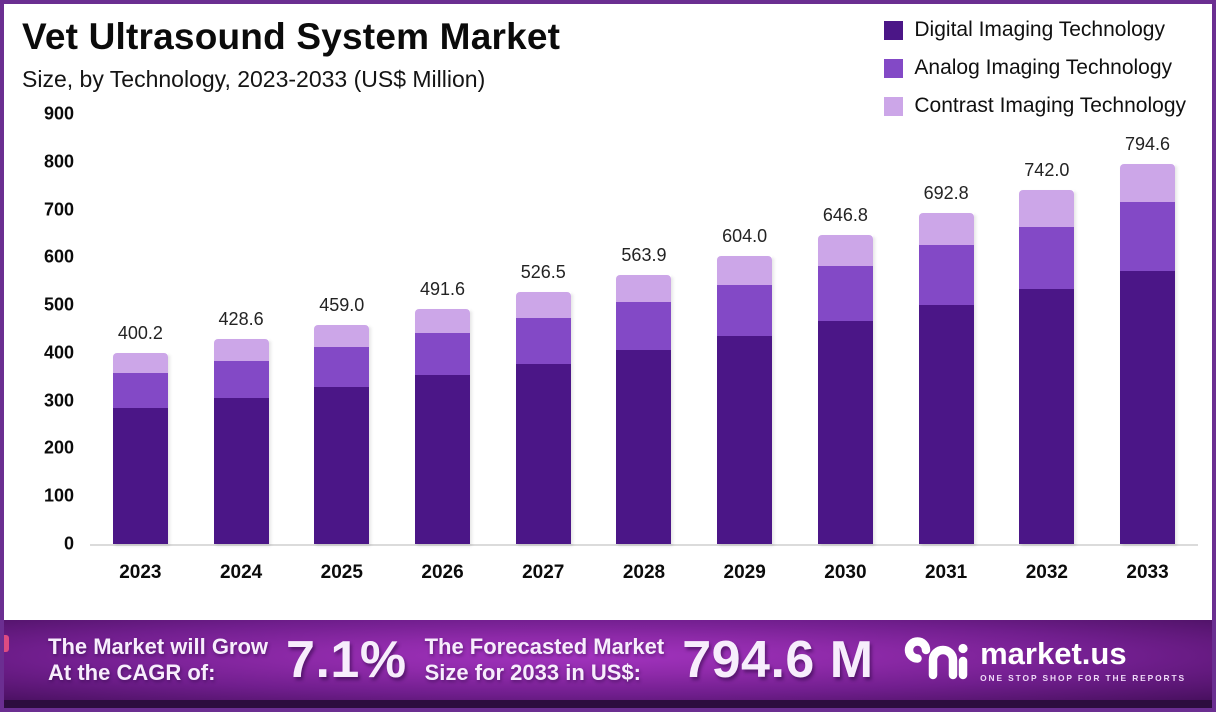 The height and width of the screenshot is (712, 1216). What do you see at coordinates (443, 321) in the screenshot?
I see `bar-segment-contrast-2026` at bounding box center [443, 321].